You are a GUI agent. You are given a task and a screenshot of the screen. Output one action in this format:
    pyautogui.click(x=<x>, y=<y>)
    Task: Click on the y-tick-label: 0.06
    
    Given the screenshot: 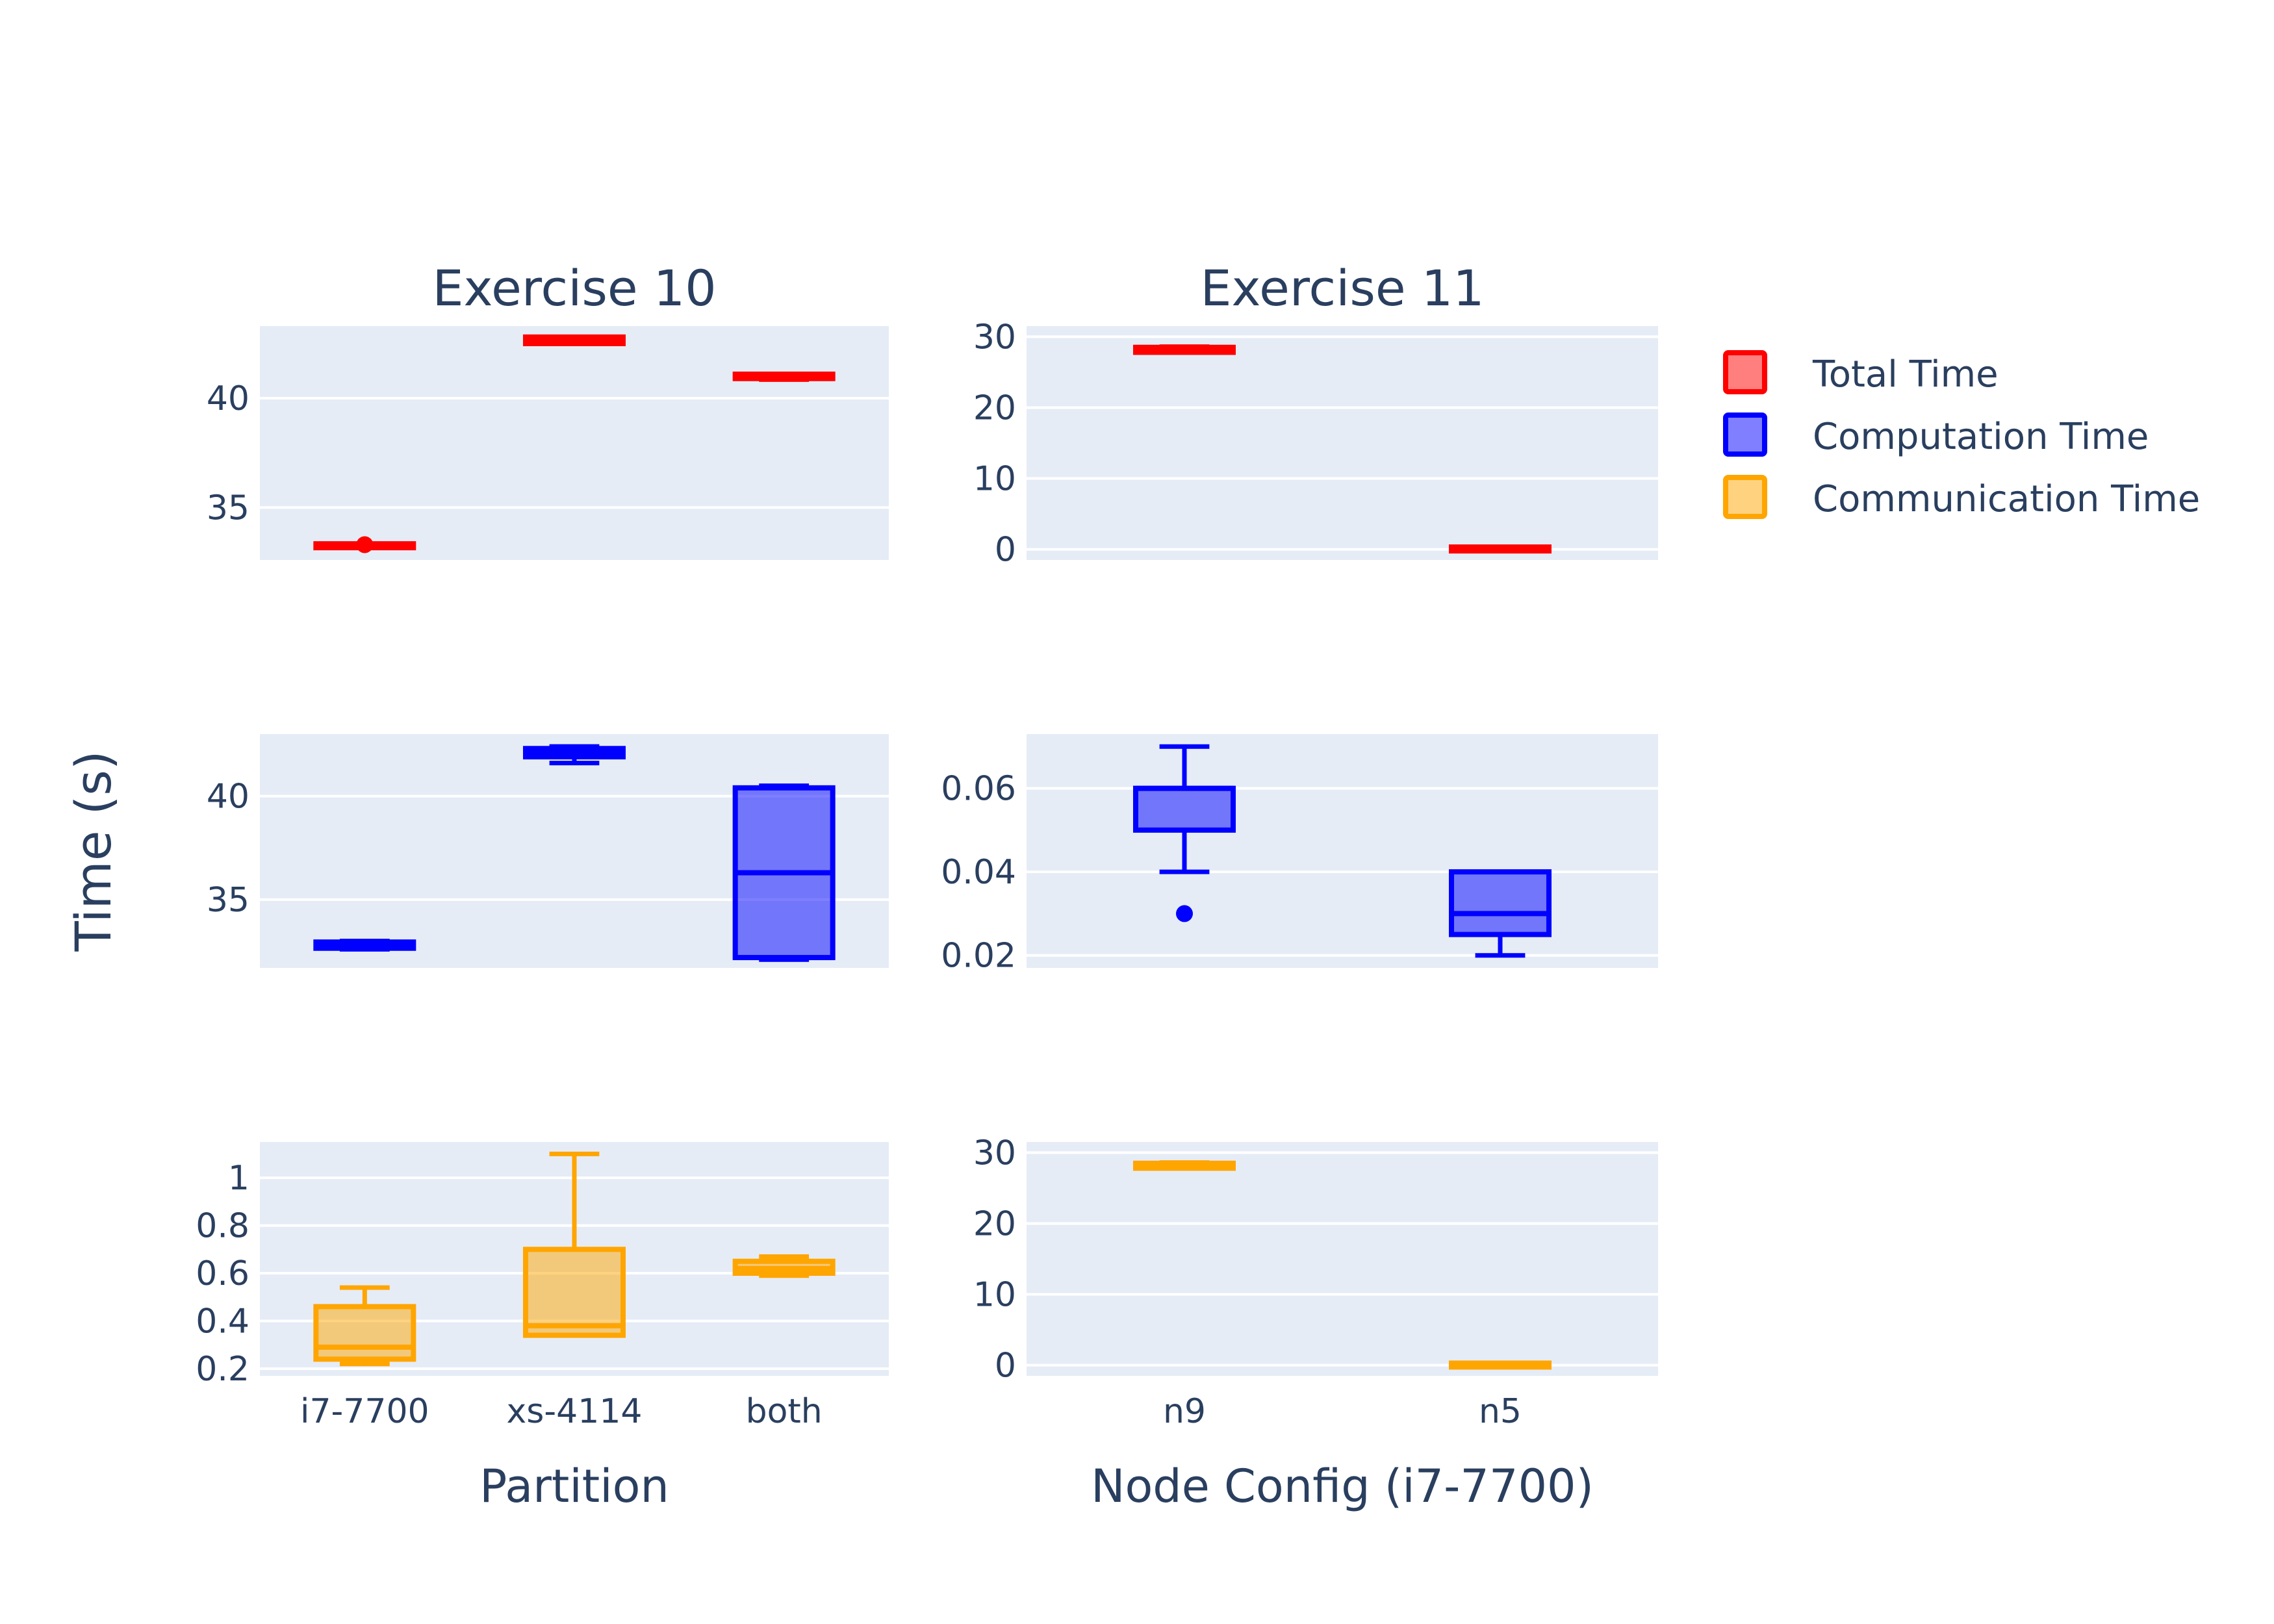 What is the action you would take?
    pyautogui.click(x=978, y=789)
    